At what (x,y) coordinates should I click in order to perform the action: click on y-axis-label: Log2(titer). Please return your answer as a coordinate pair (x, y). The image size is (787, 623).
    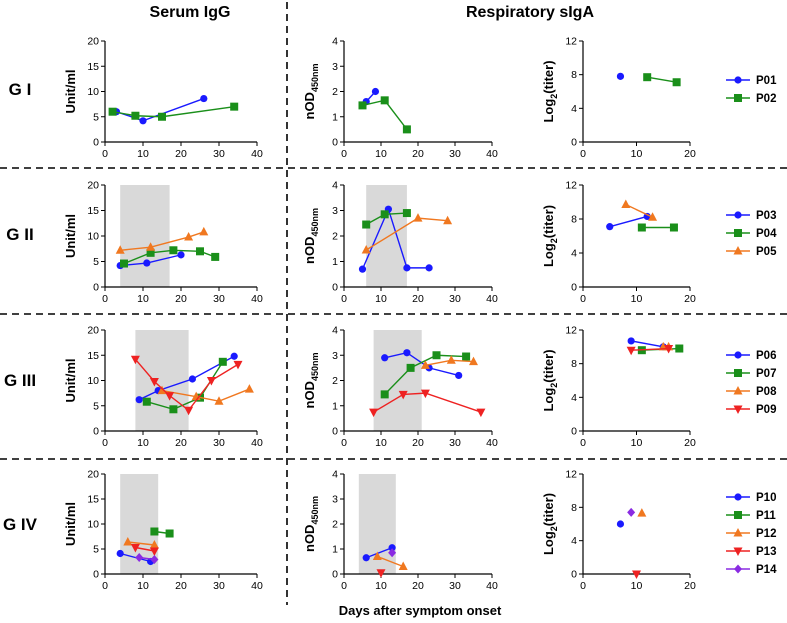
    Looking at the image, I should click on (550, 524).